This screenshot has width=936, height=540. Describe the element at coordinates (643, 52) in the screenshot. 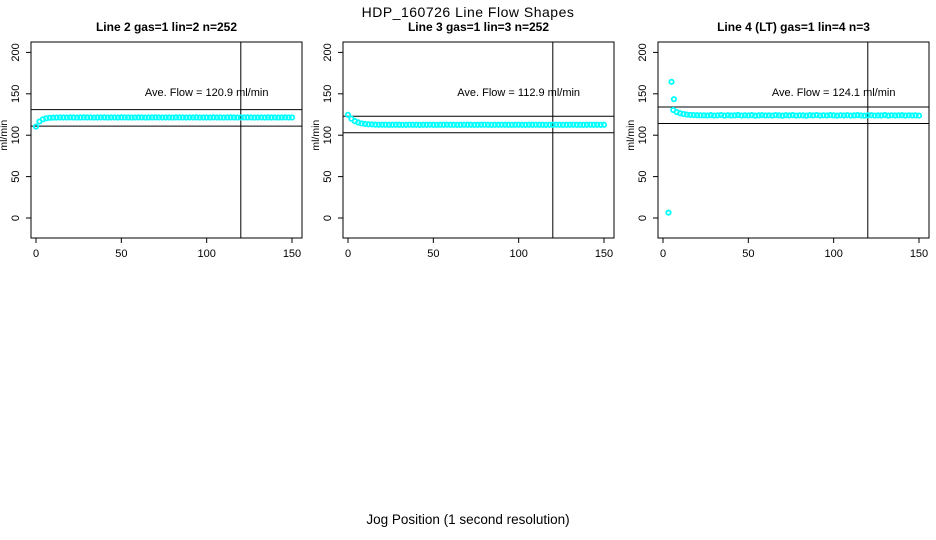

I see `y-tick-label: 200` at that location.